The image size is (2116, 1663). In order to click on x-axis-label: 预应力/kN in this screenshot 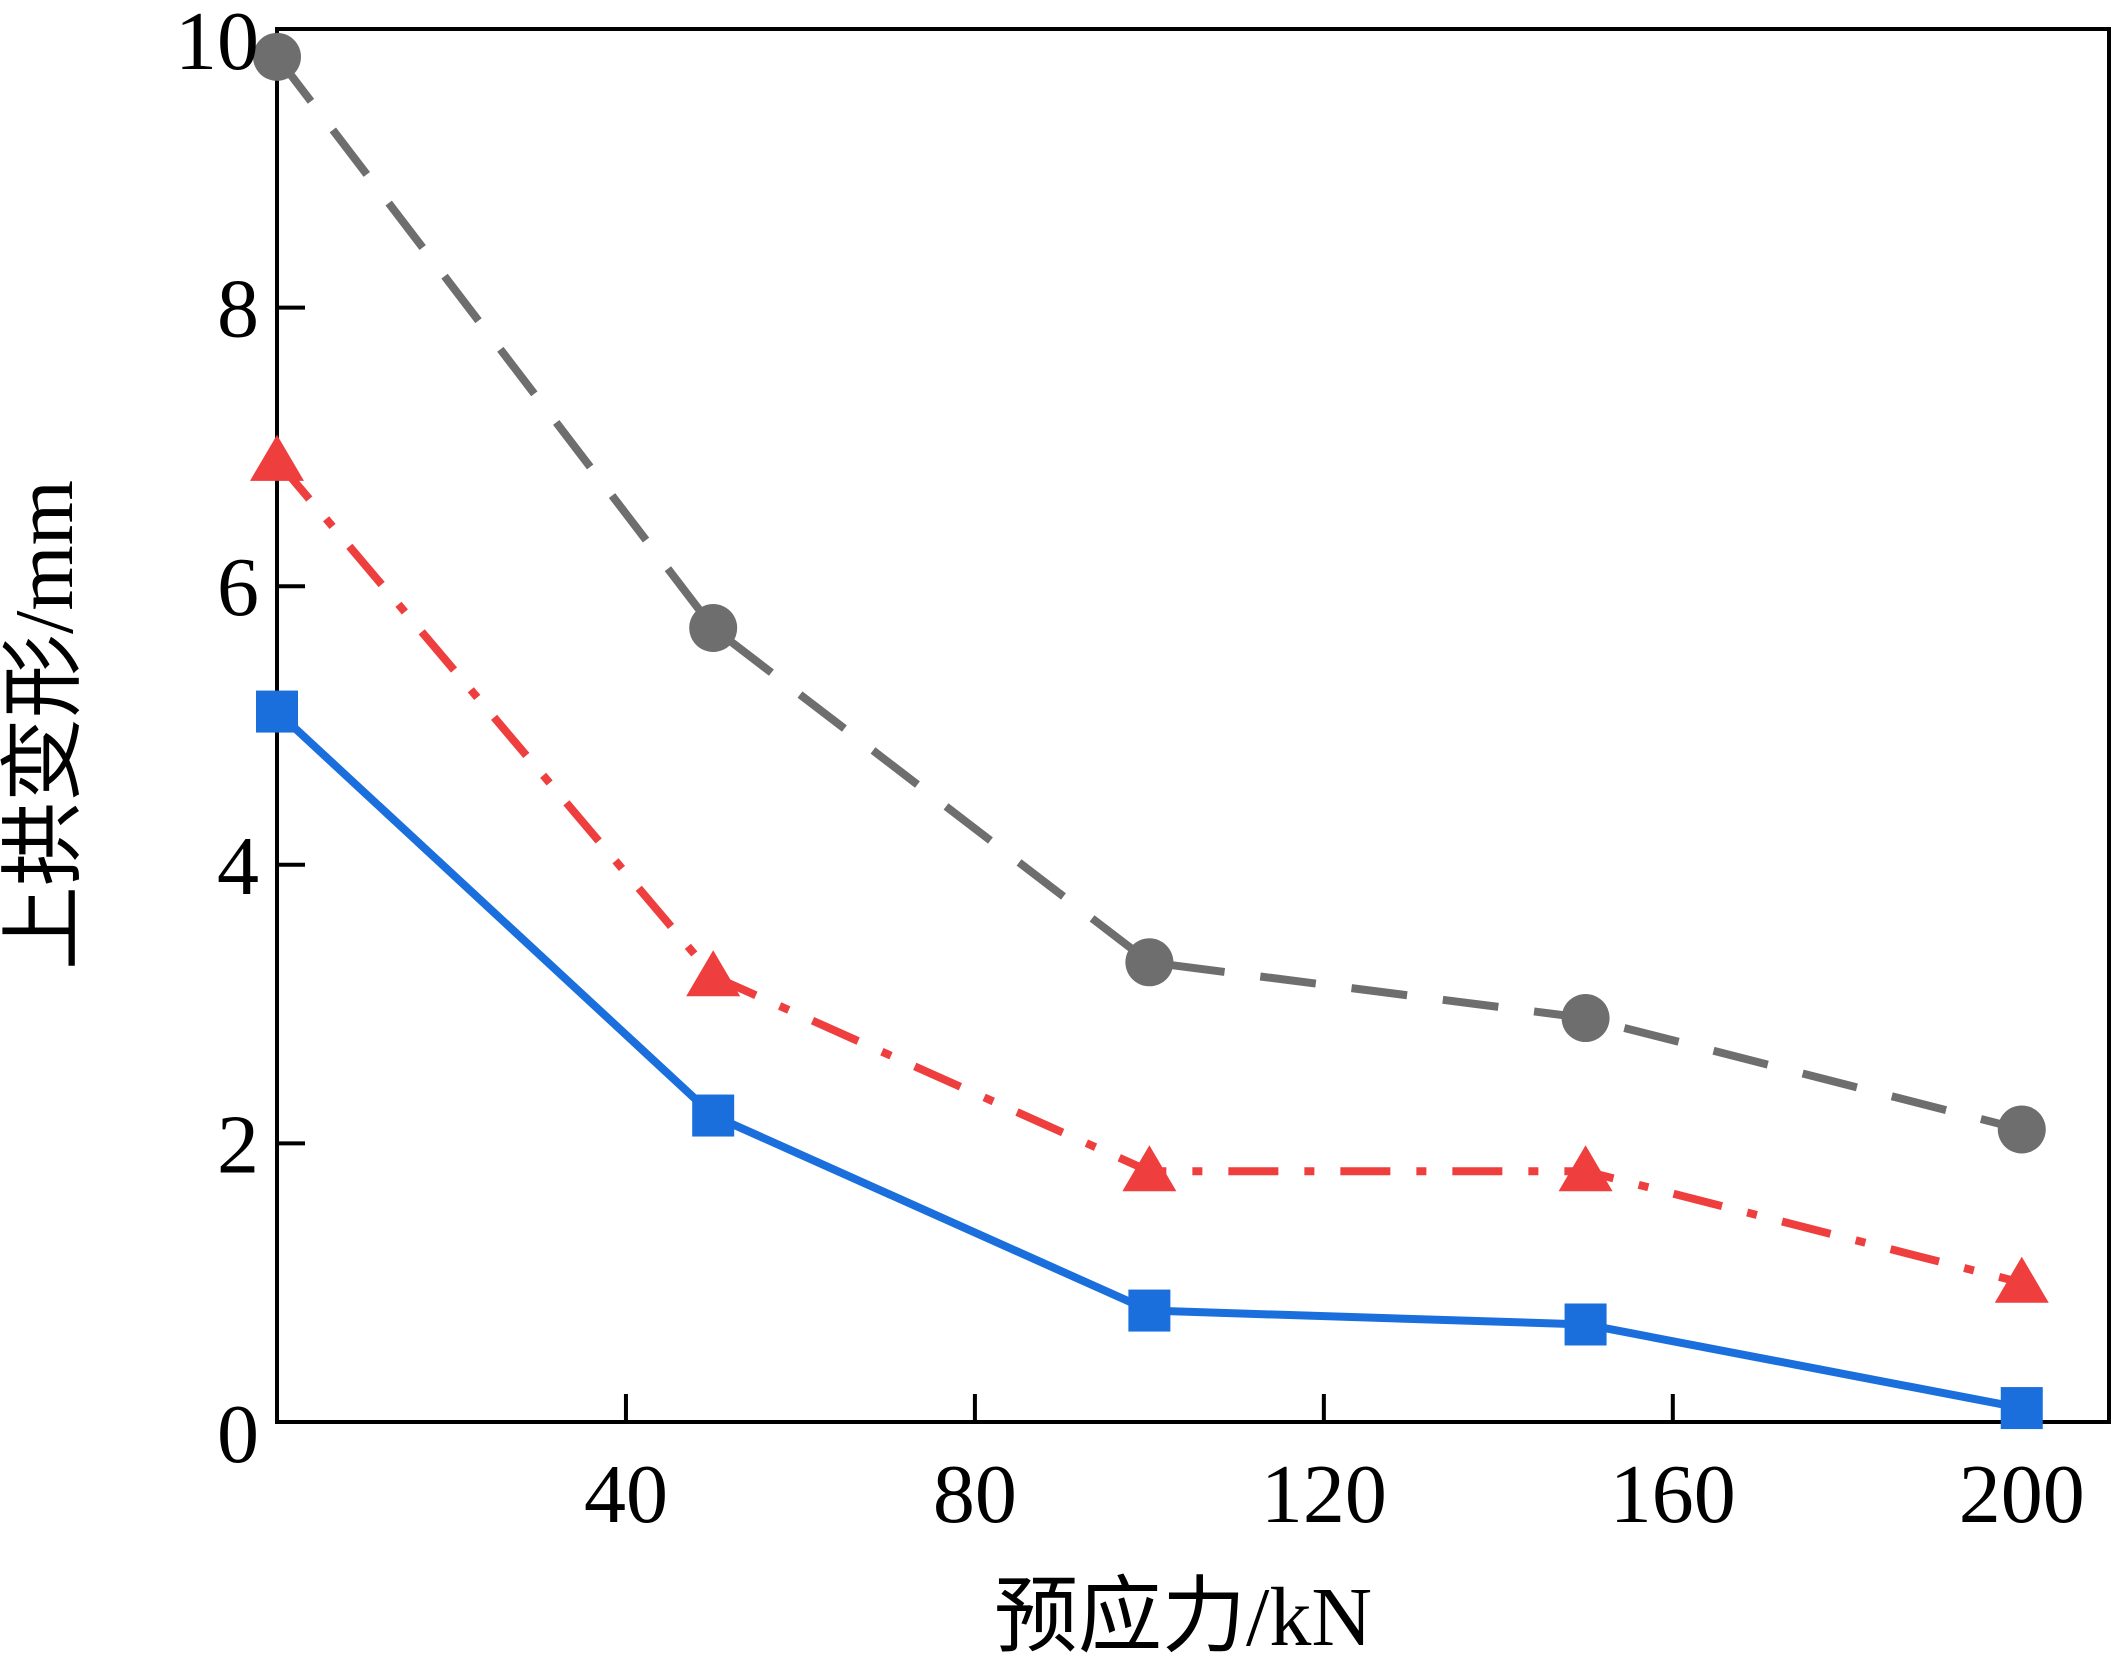, I will do `click(1183, 1617)`.